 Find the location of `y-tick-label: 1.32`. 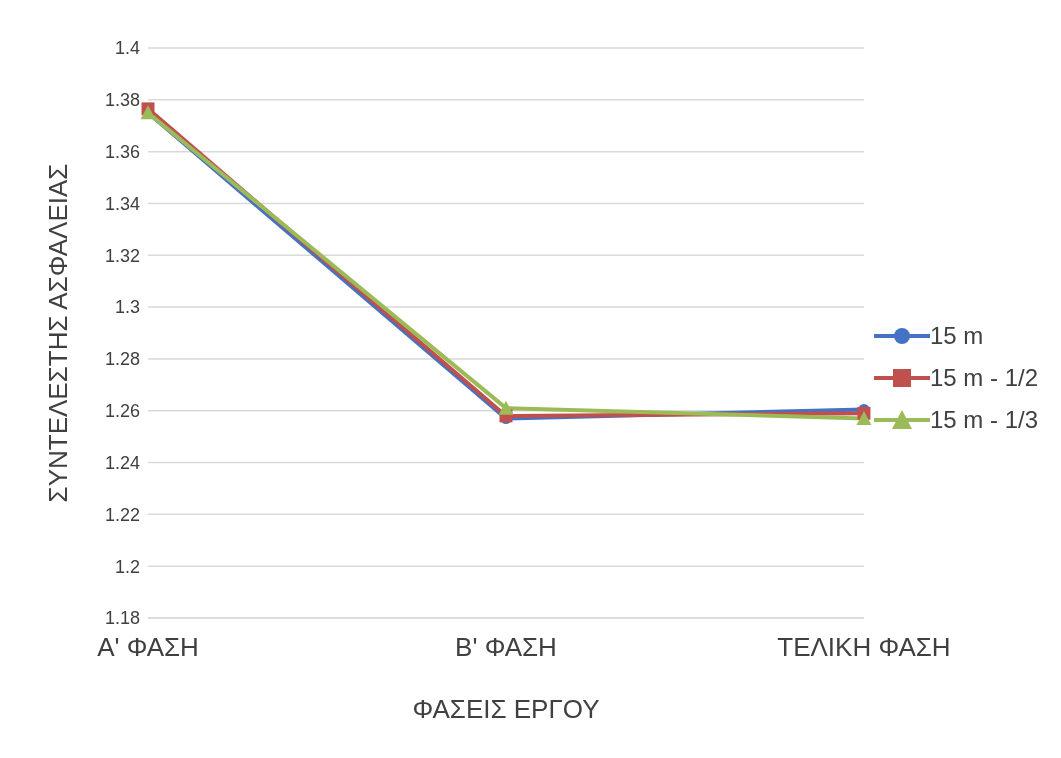

y-tick-label: 1.32 is located at coordinates (122, 255).